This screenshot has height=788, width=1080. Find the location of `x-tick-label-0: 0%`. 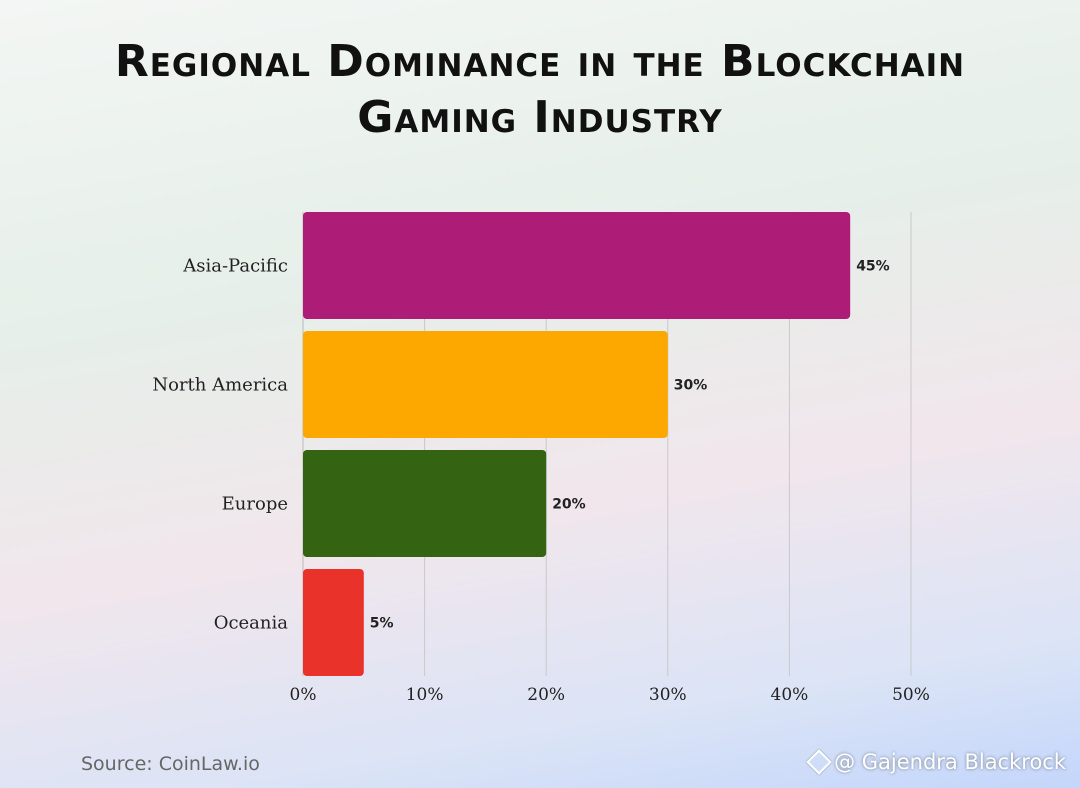

x-tick-label-0: 0% is located at coordinates (303, 695).